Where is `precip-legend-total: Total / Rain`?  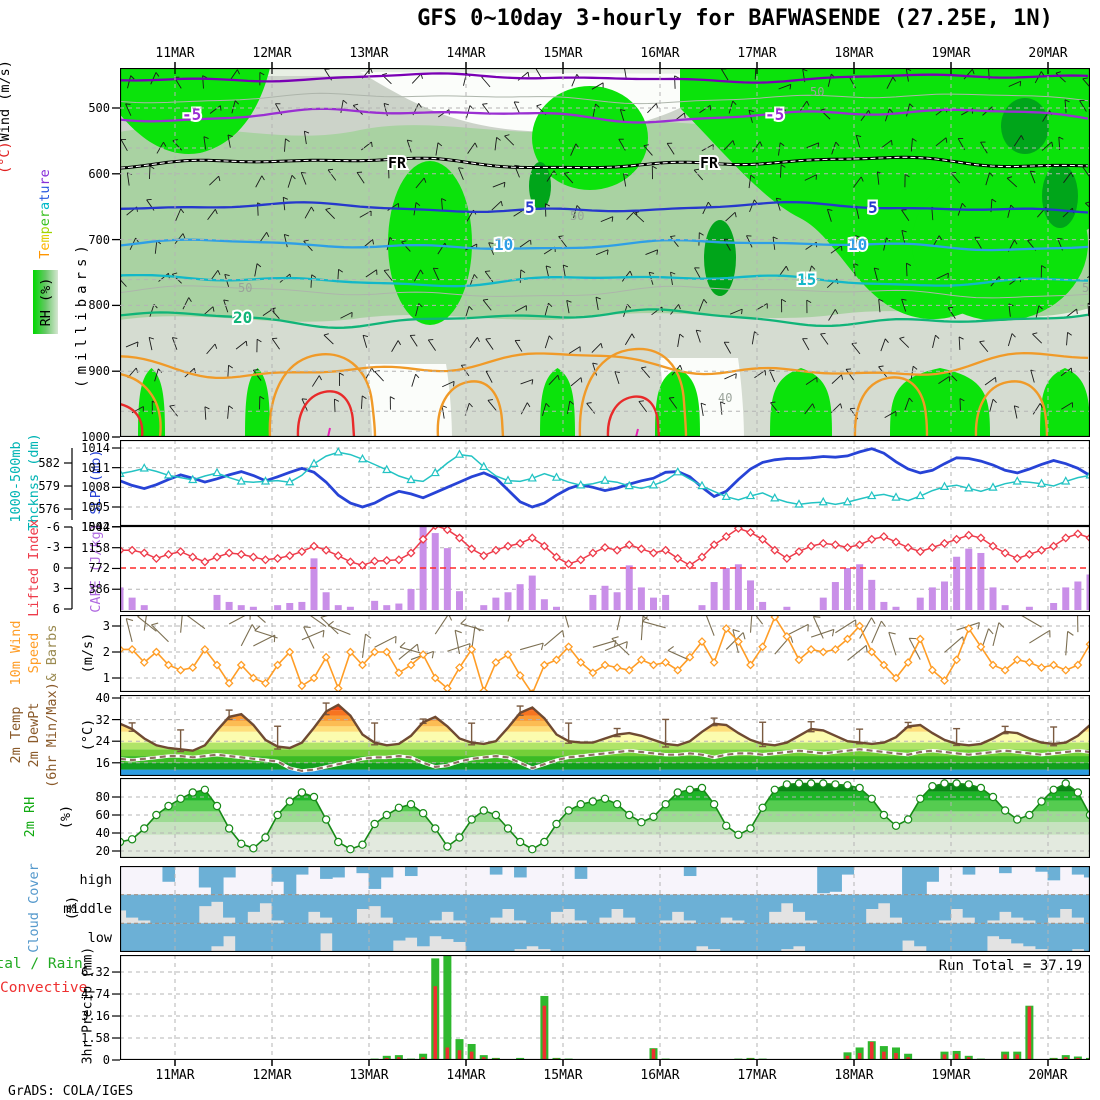
precip-legend-total: Total / Rain is located at coordinates (41, 964).